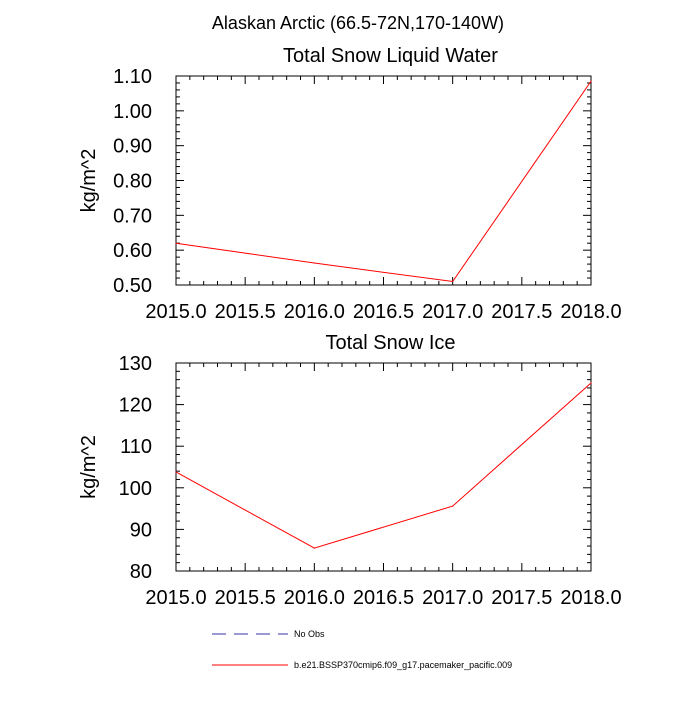 This screenshot has width=700, height=705. I want to click on x-tick-label-snow-liquid-water: 2017.0, so click(452, 312).